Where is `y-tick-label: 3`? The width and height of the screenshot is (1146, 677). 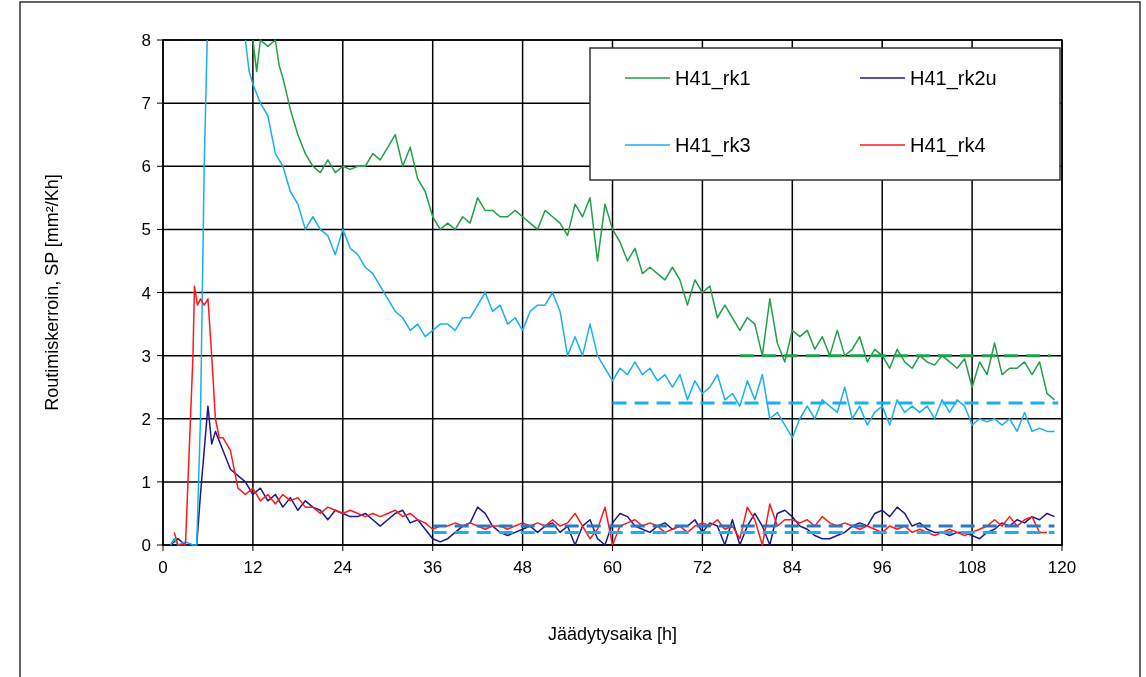 y-tick-label: 3 is located at coordinates (146, 356).